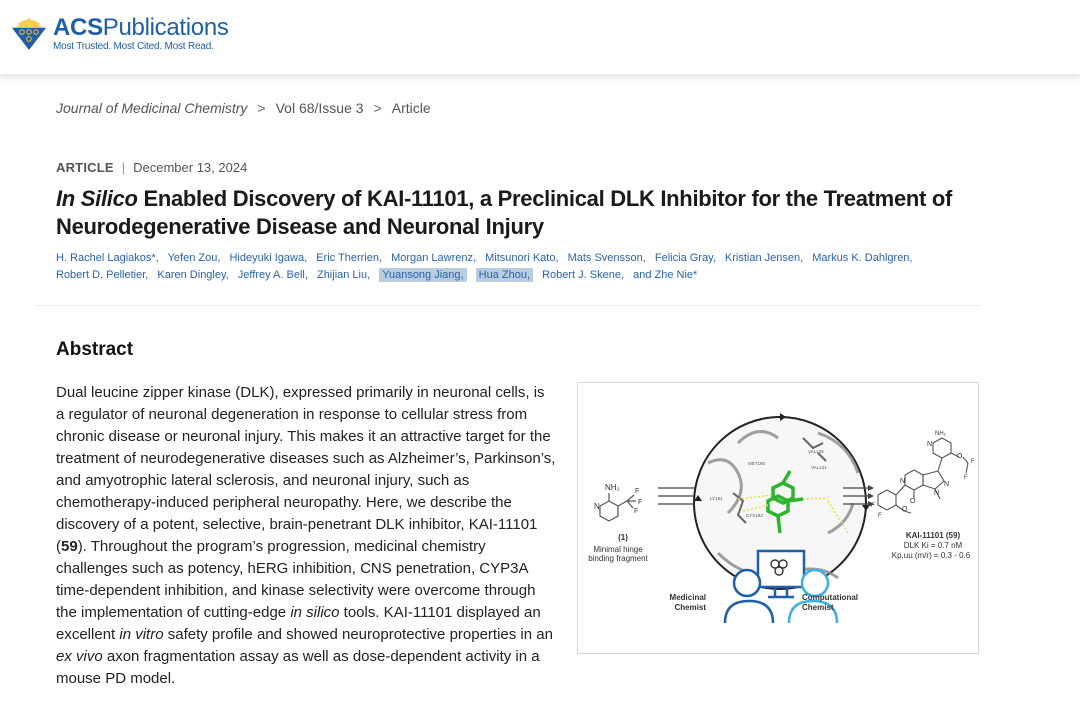 This screenshot has width=1080, height=720. I want to click on publication-date: December 13, 2024, so click(190, 167).